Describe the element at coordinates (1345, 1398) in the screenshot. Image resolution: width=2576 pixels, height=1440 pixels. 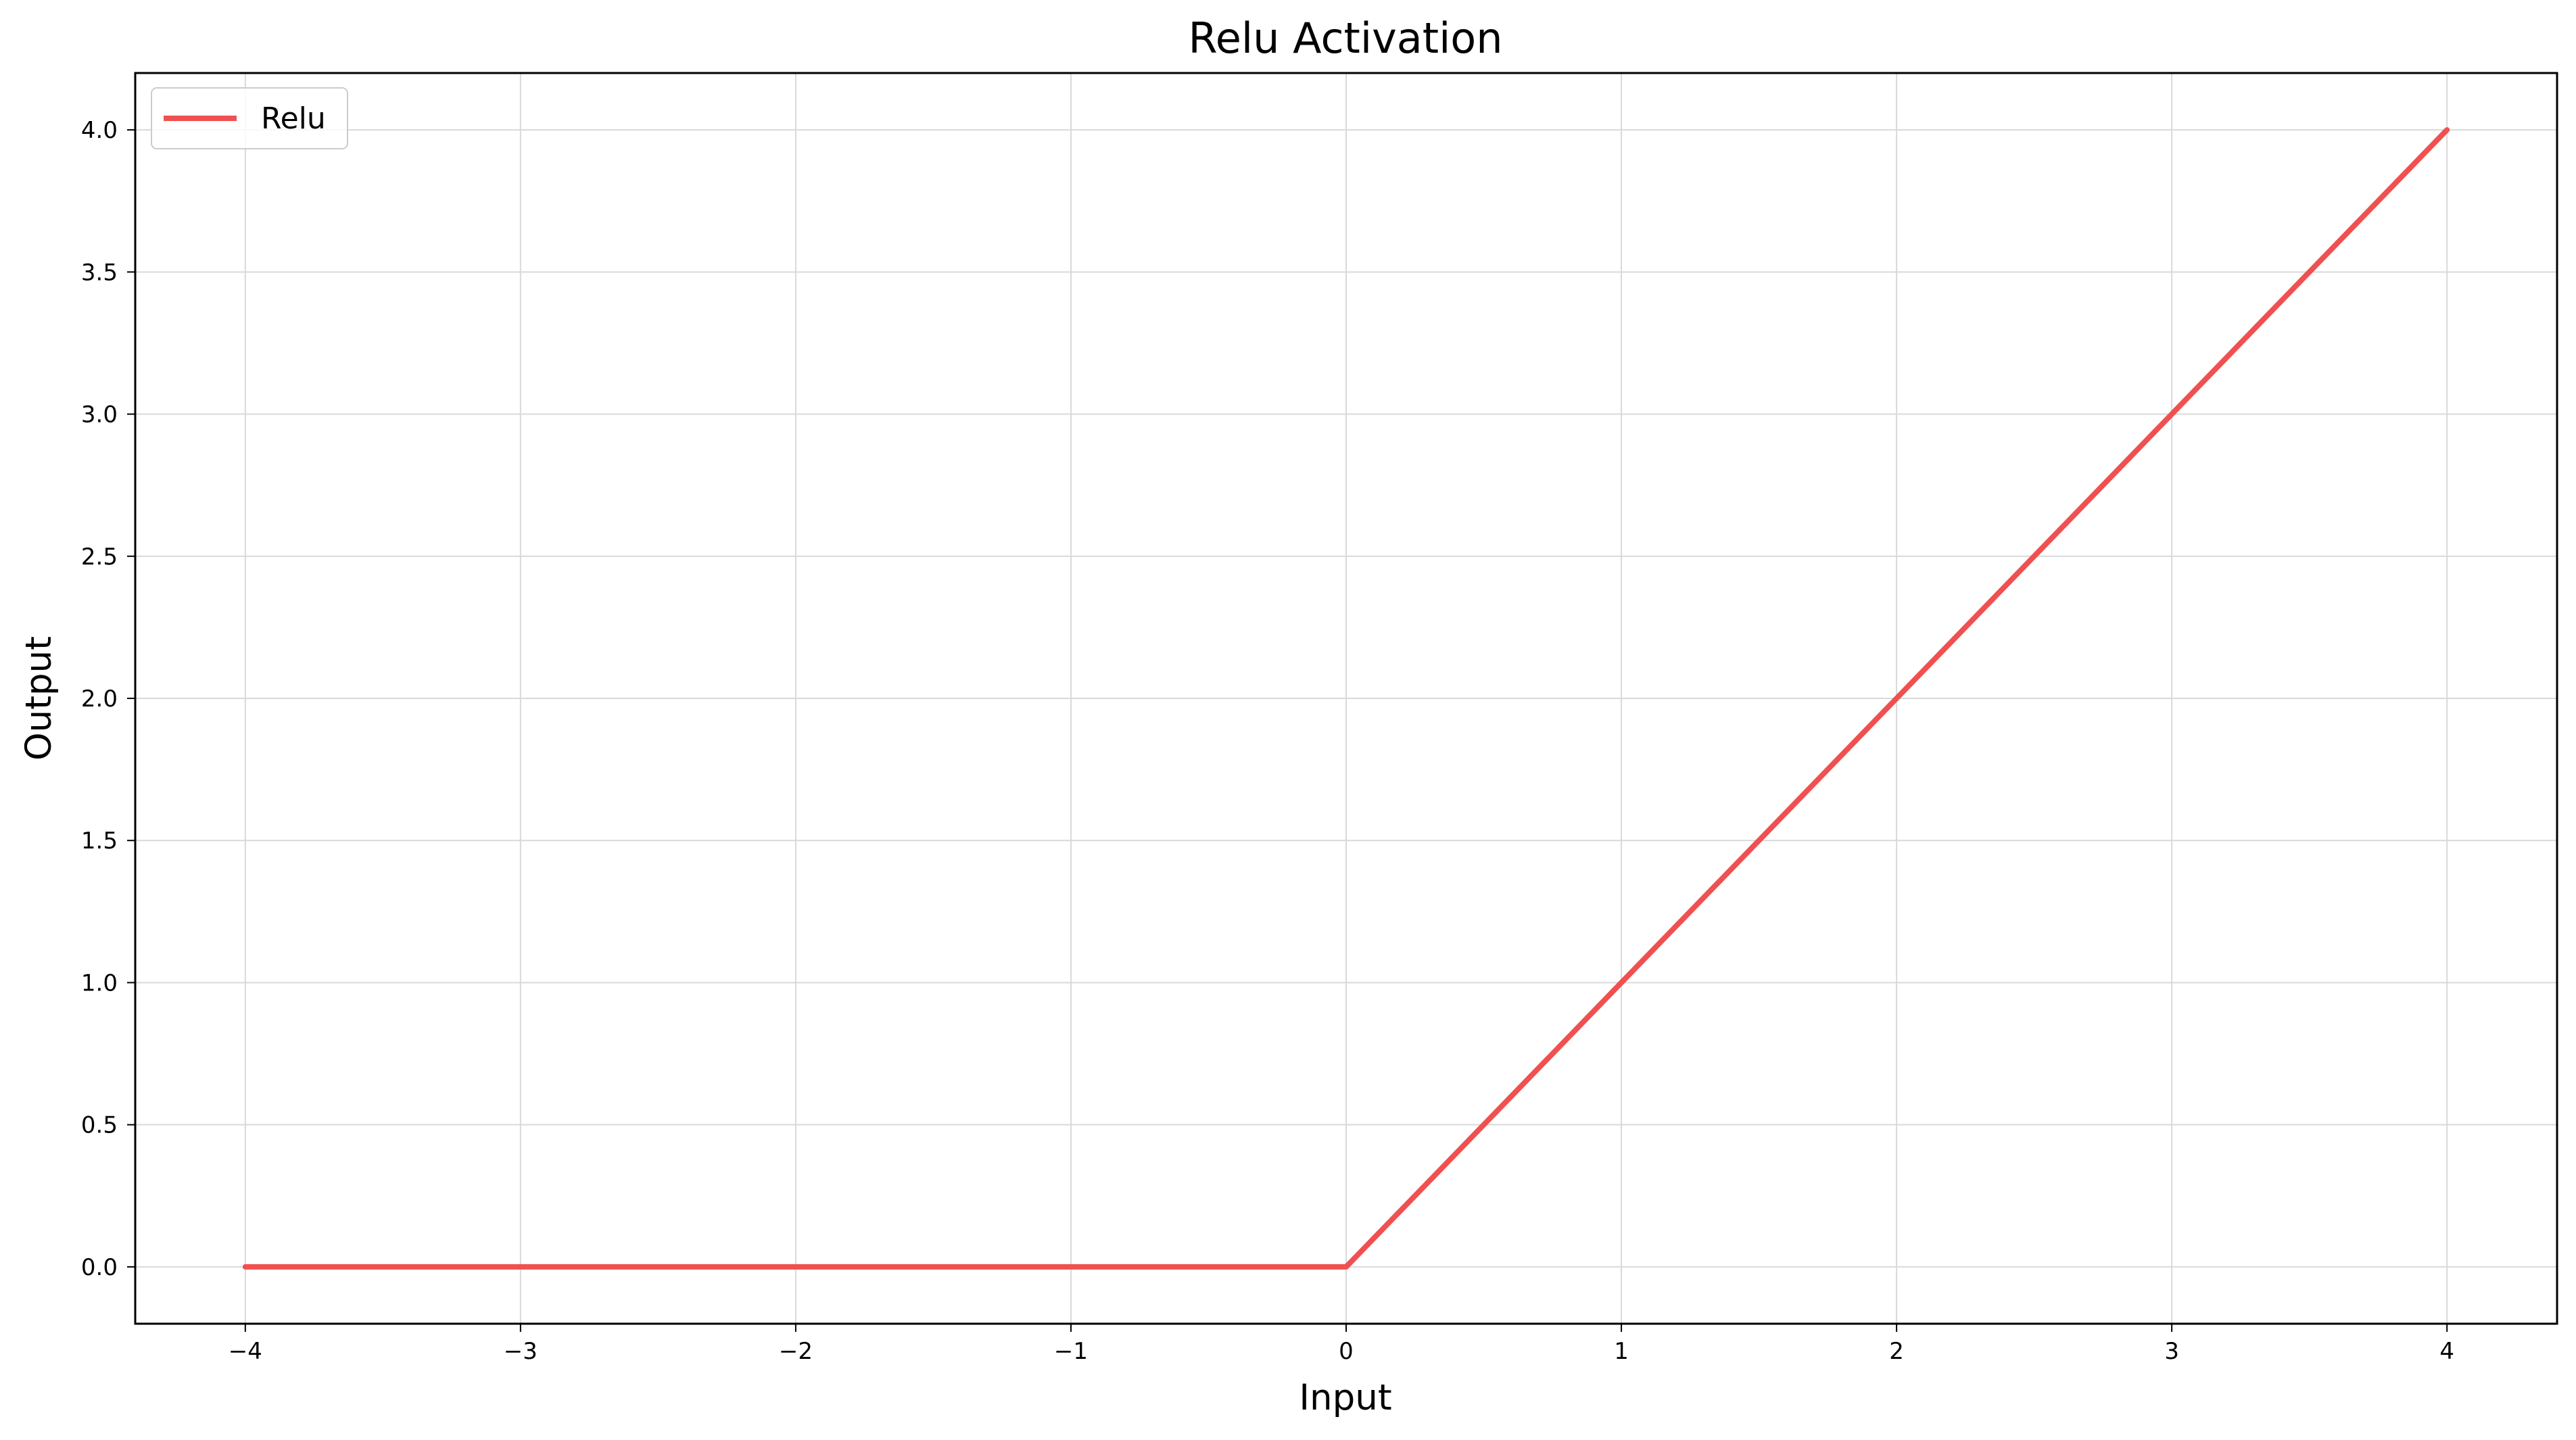
I see `x-axis-label: Input` at that location.